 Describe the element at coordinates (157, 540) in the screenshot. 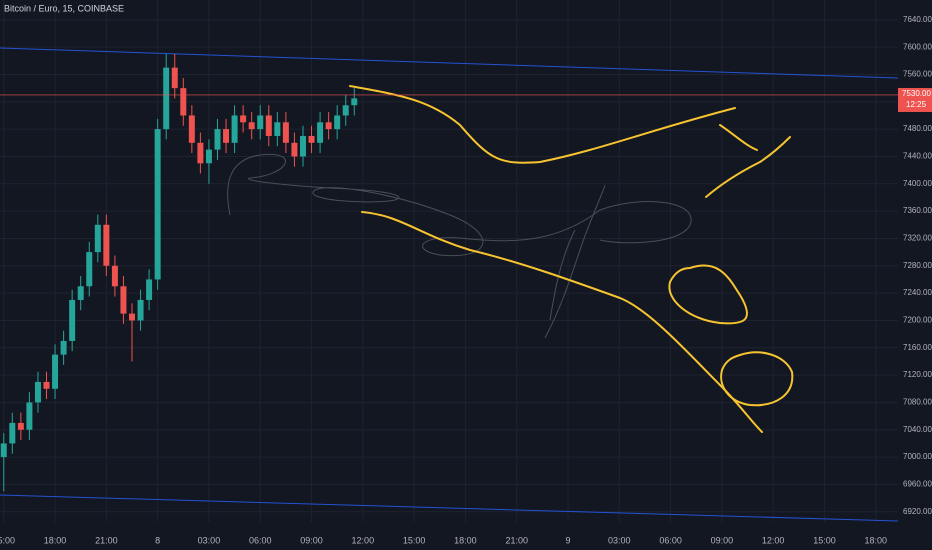

I see `x-tick-label: 8` at that location.